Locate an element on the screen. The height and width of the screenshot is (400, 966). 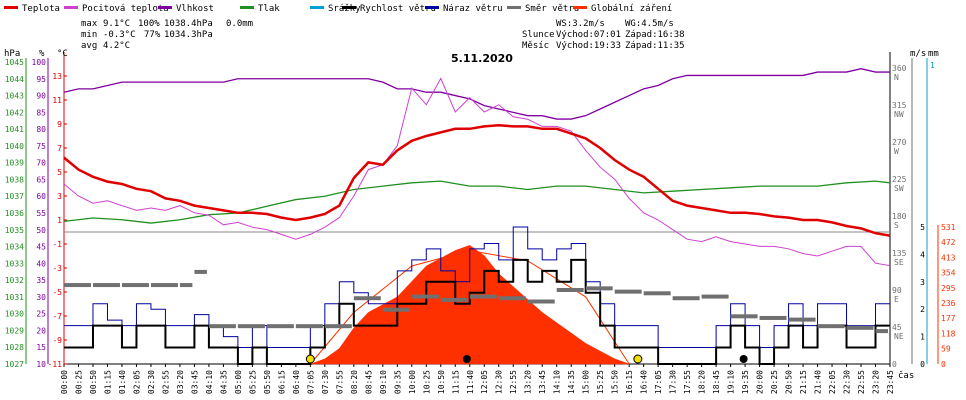
sunset-marker is located at coordinates (638, 359).